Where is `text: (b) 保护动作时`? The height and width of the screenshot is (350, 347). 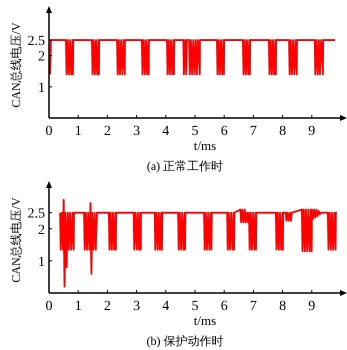 text: (b) 保护动作时 is located at coordinates (185, 341).